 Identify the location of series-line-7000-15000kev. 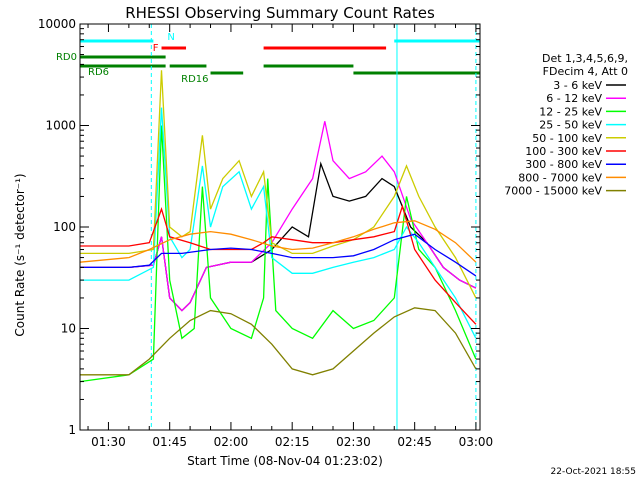
(278, 341).